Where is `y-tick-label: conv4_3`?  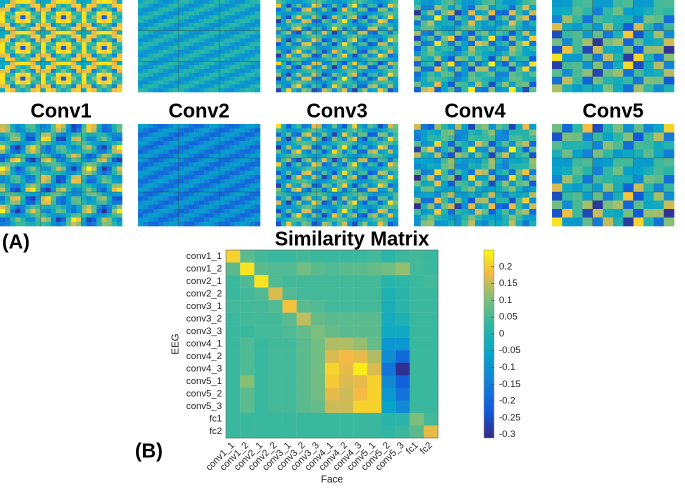 y-tick-label: conv4_3 is located at coordinates (204, 369).